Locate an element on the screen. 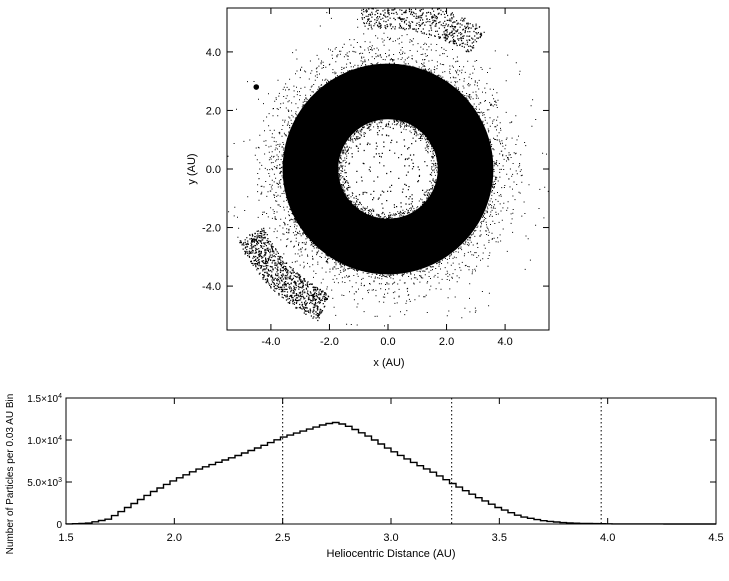 This screenshot has width=729, height=581. histogram-x-tick-label: 2.0 is located at coordinates (174, 538).